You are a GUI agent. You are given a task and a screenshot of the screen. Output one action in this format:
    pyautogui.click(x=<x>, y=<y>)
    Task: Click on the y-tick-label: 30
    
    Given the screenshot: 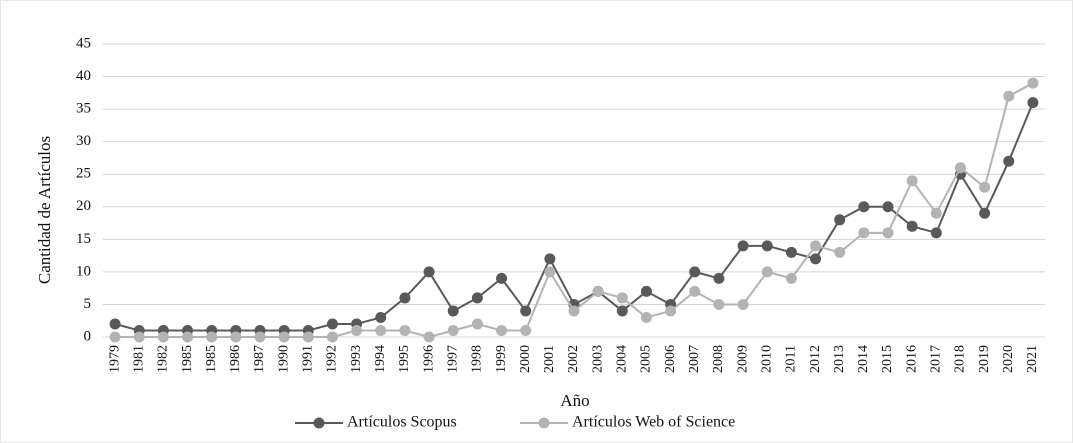 What is the action you would take?
    pyautogui.click(x=83, y=141)
    